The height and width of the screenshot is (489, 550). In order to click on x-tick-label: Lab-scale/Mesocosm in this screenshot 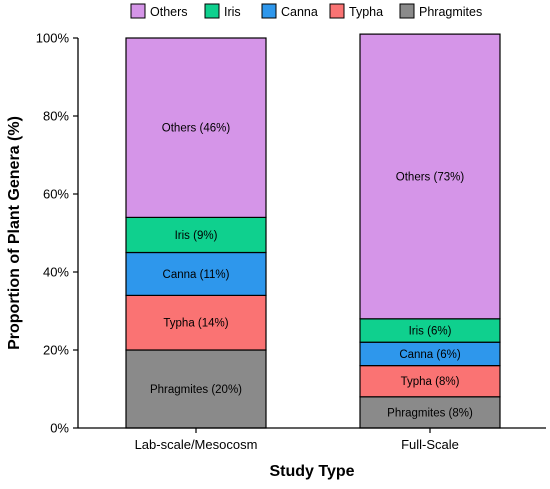, I will do `click(196, 444)`.